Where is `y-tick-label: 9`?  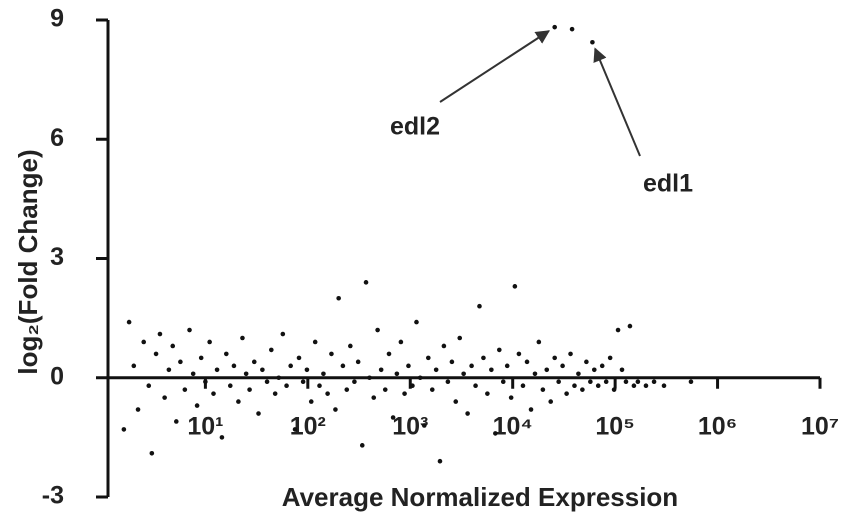
y-tick-label: 9 is located at coordinates (57, 19).